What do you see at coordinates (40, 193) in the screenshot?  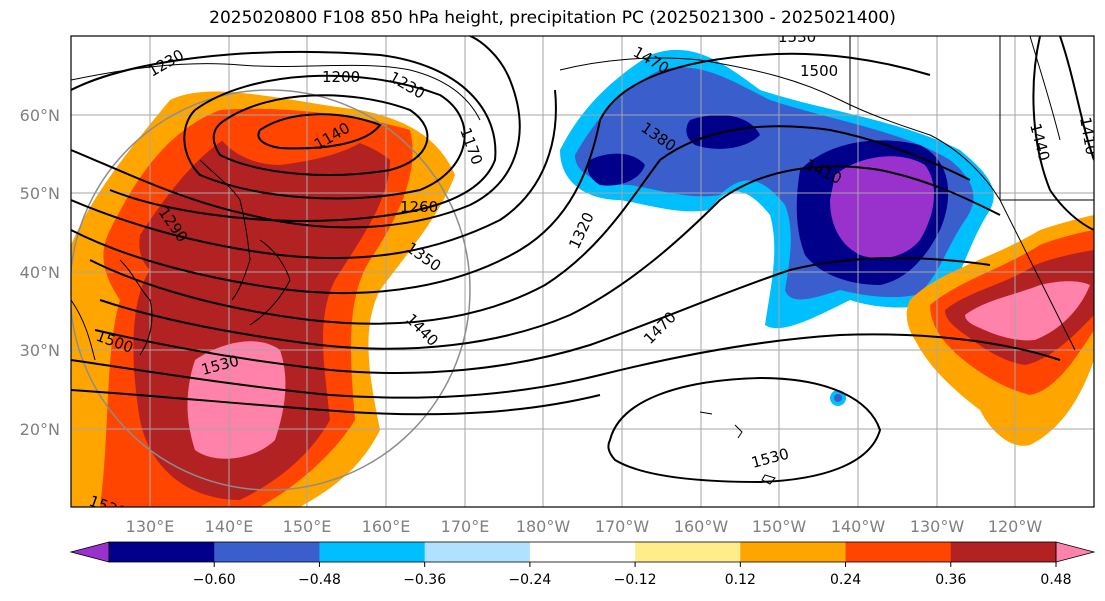 I see `lat-label: 50°N` at bounding box center [40, 193].